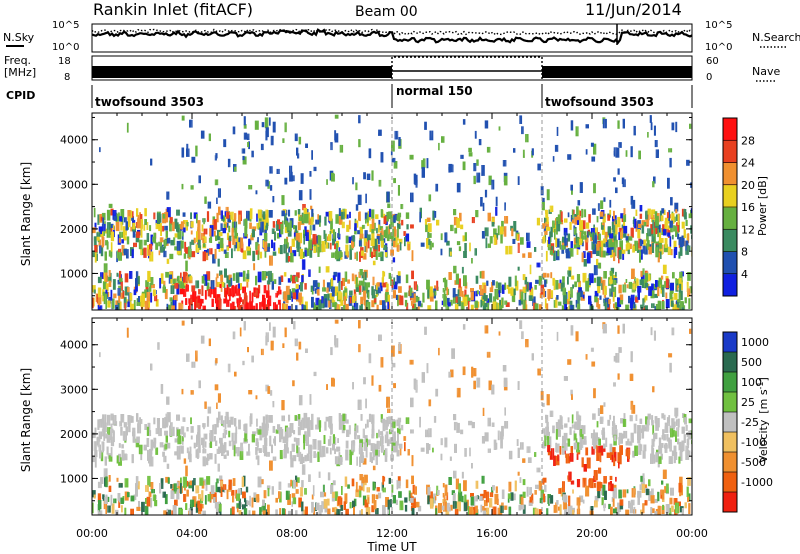 The width and height of the screenshot is (800, 554). Describe the element at coordinates (633, 9) in the screenshot. I see `date-label: 11/Jun/2014` at that location.